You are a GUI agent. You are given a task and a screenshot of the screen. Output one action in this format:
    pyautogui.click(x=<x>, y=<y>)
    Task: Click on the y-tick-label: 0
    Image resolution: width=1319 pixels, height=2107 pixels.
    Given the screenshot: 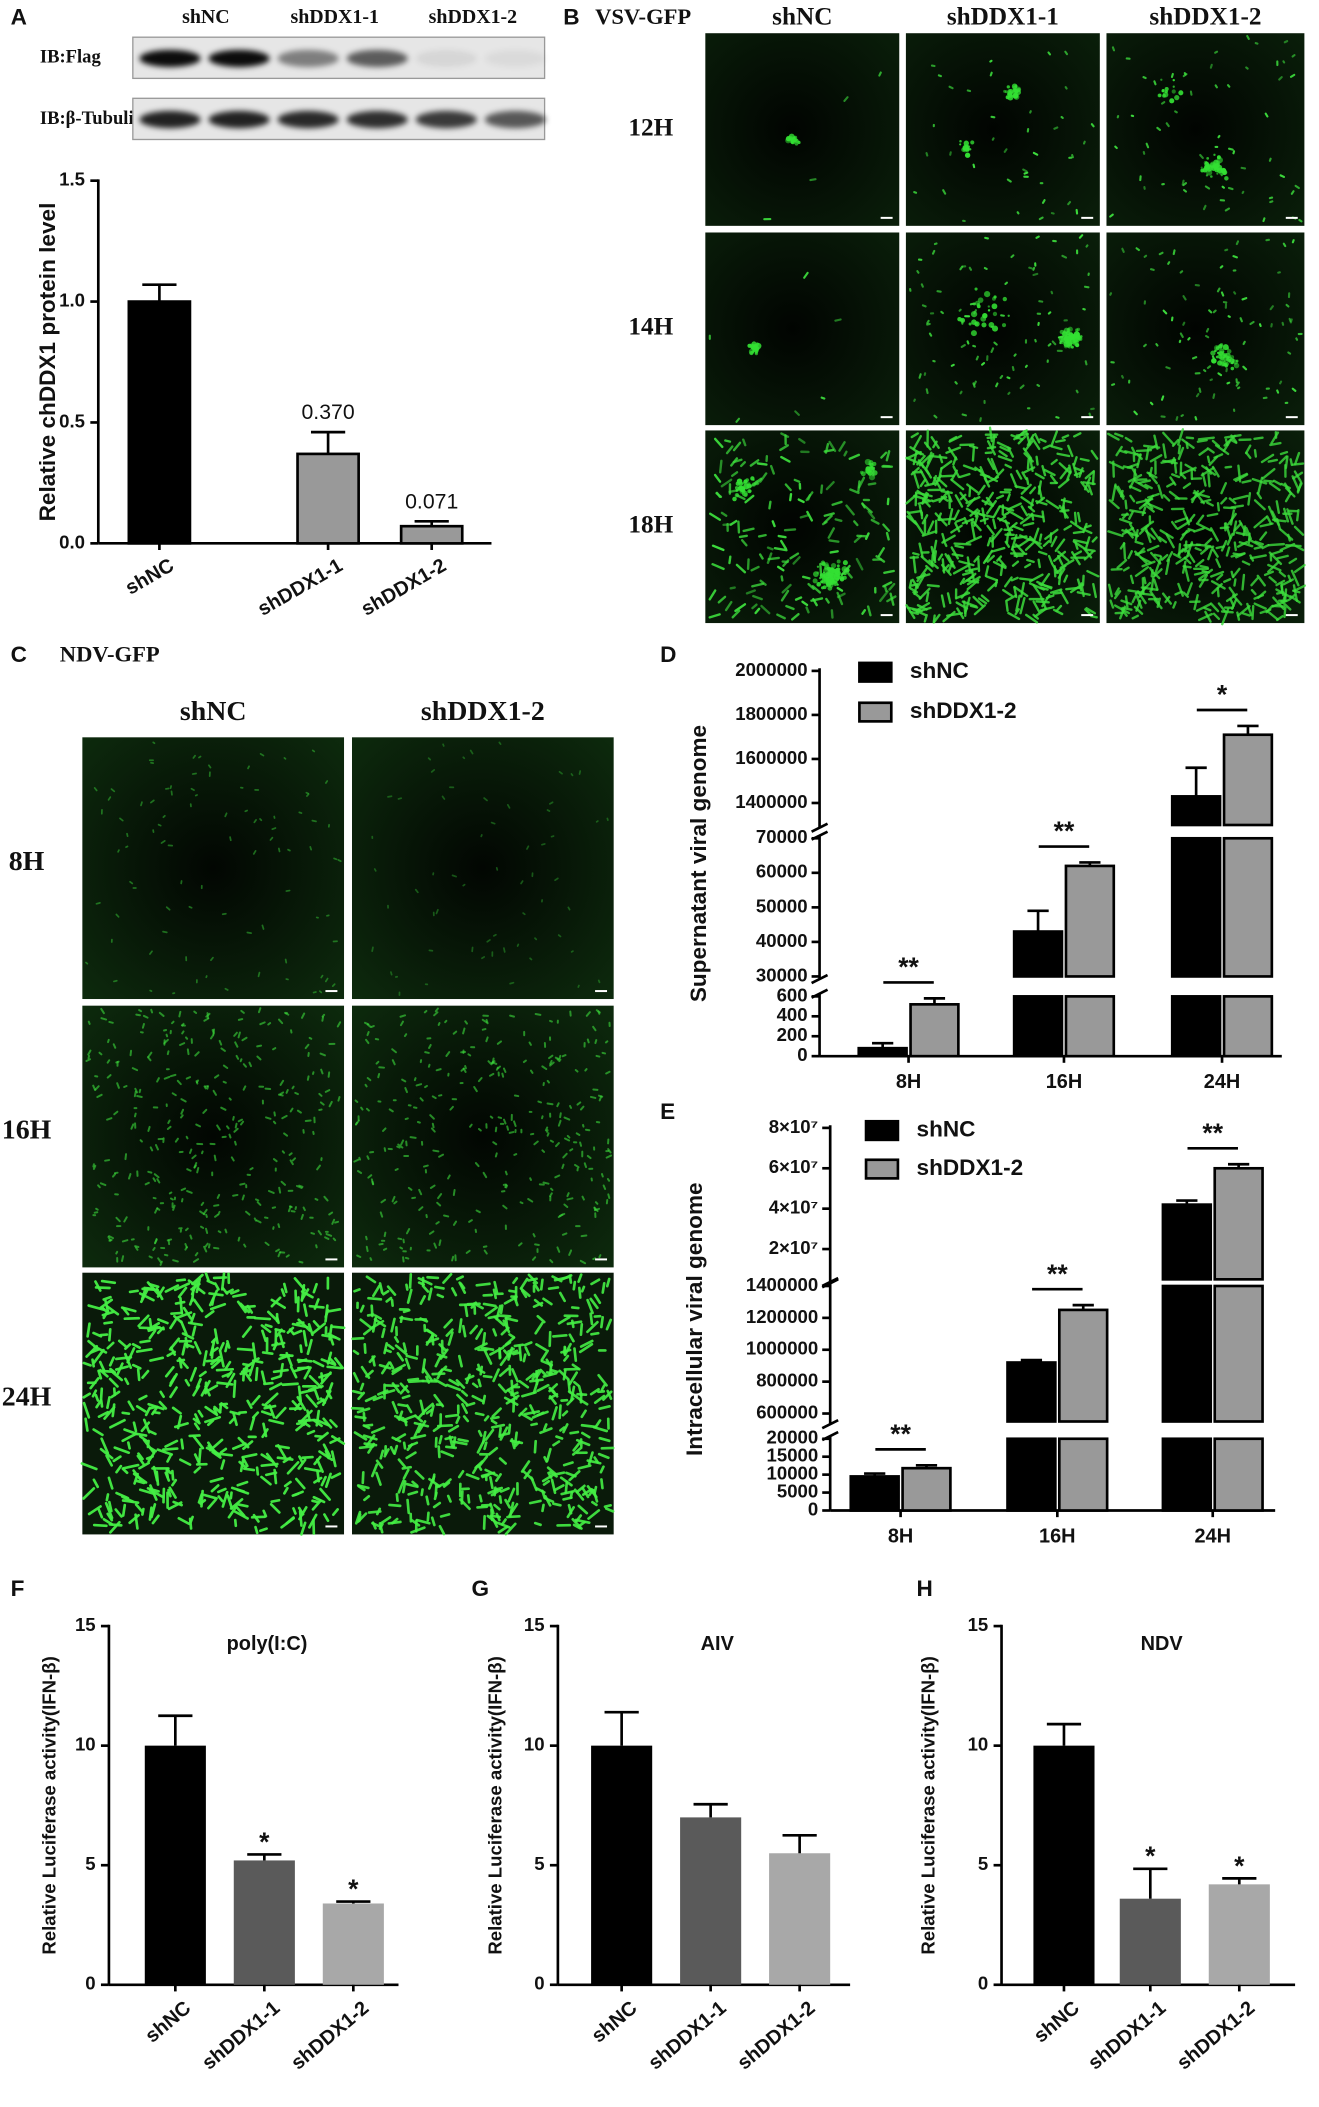 What is the action you would take?
    pyautogui.click(x=539, y=1983)
    